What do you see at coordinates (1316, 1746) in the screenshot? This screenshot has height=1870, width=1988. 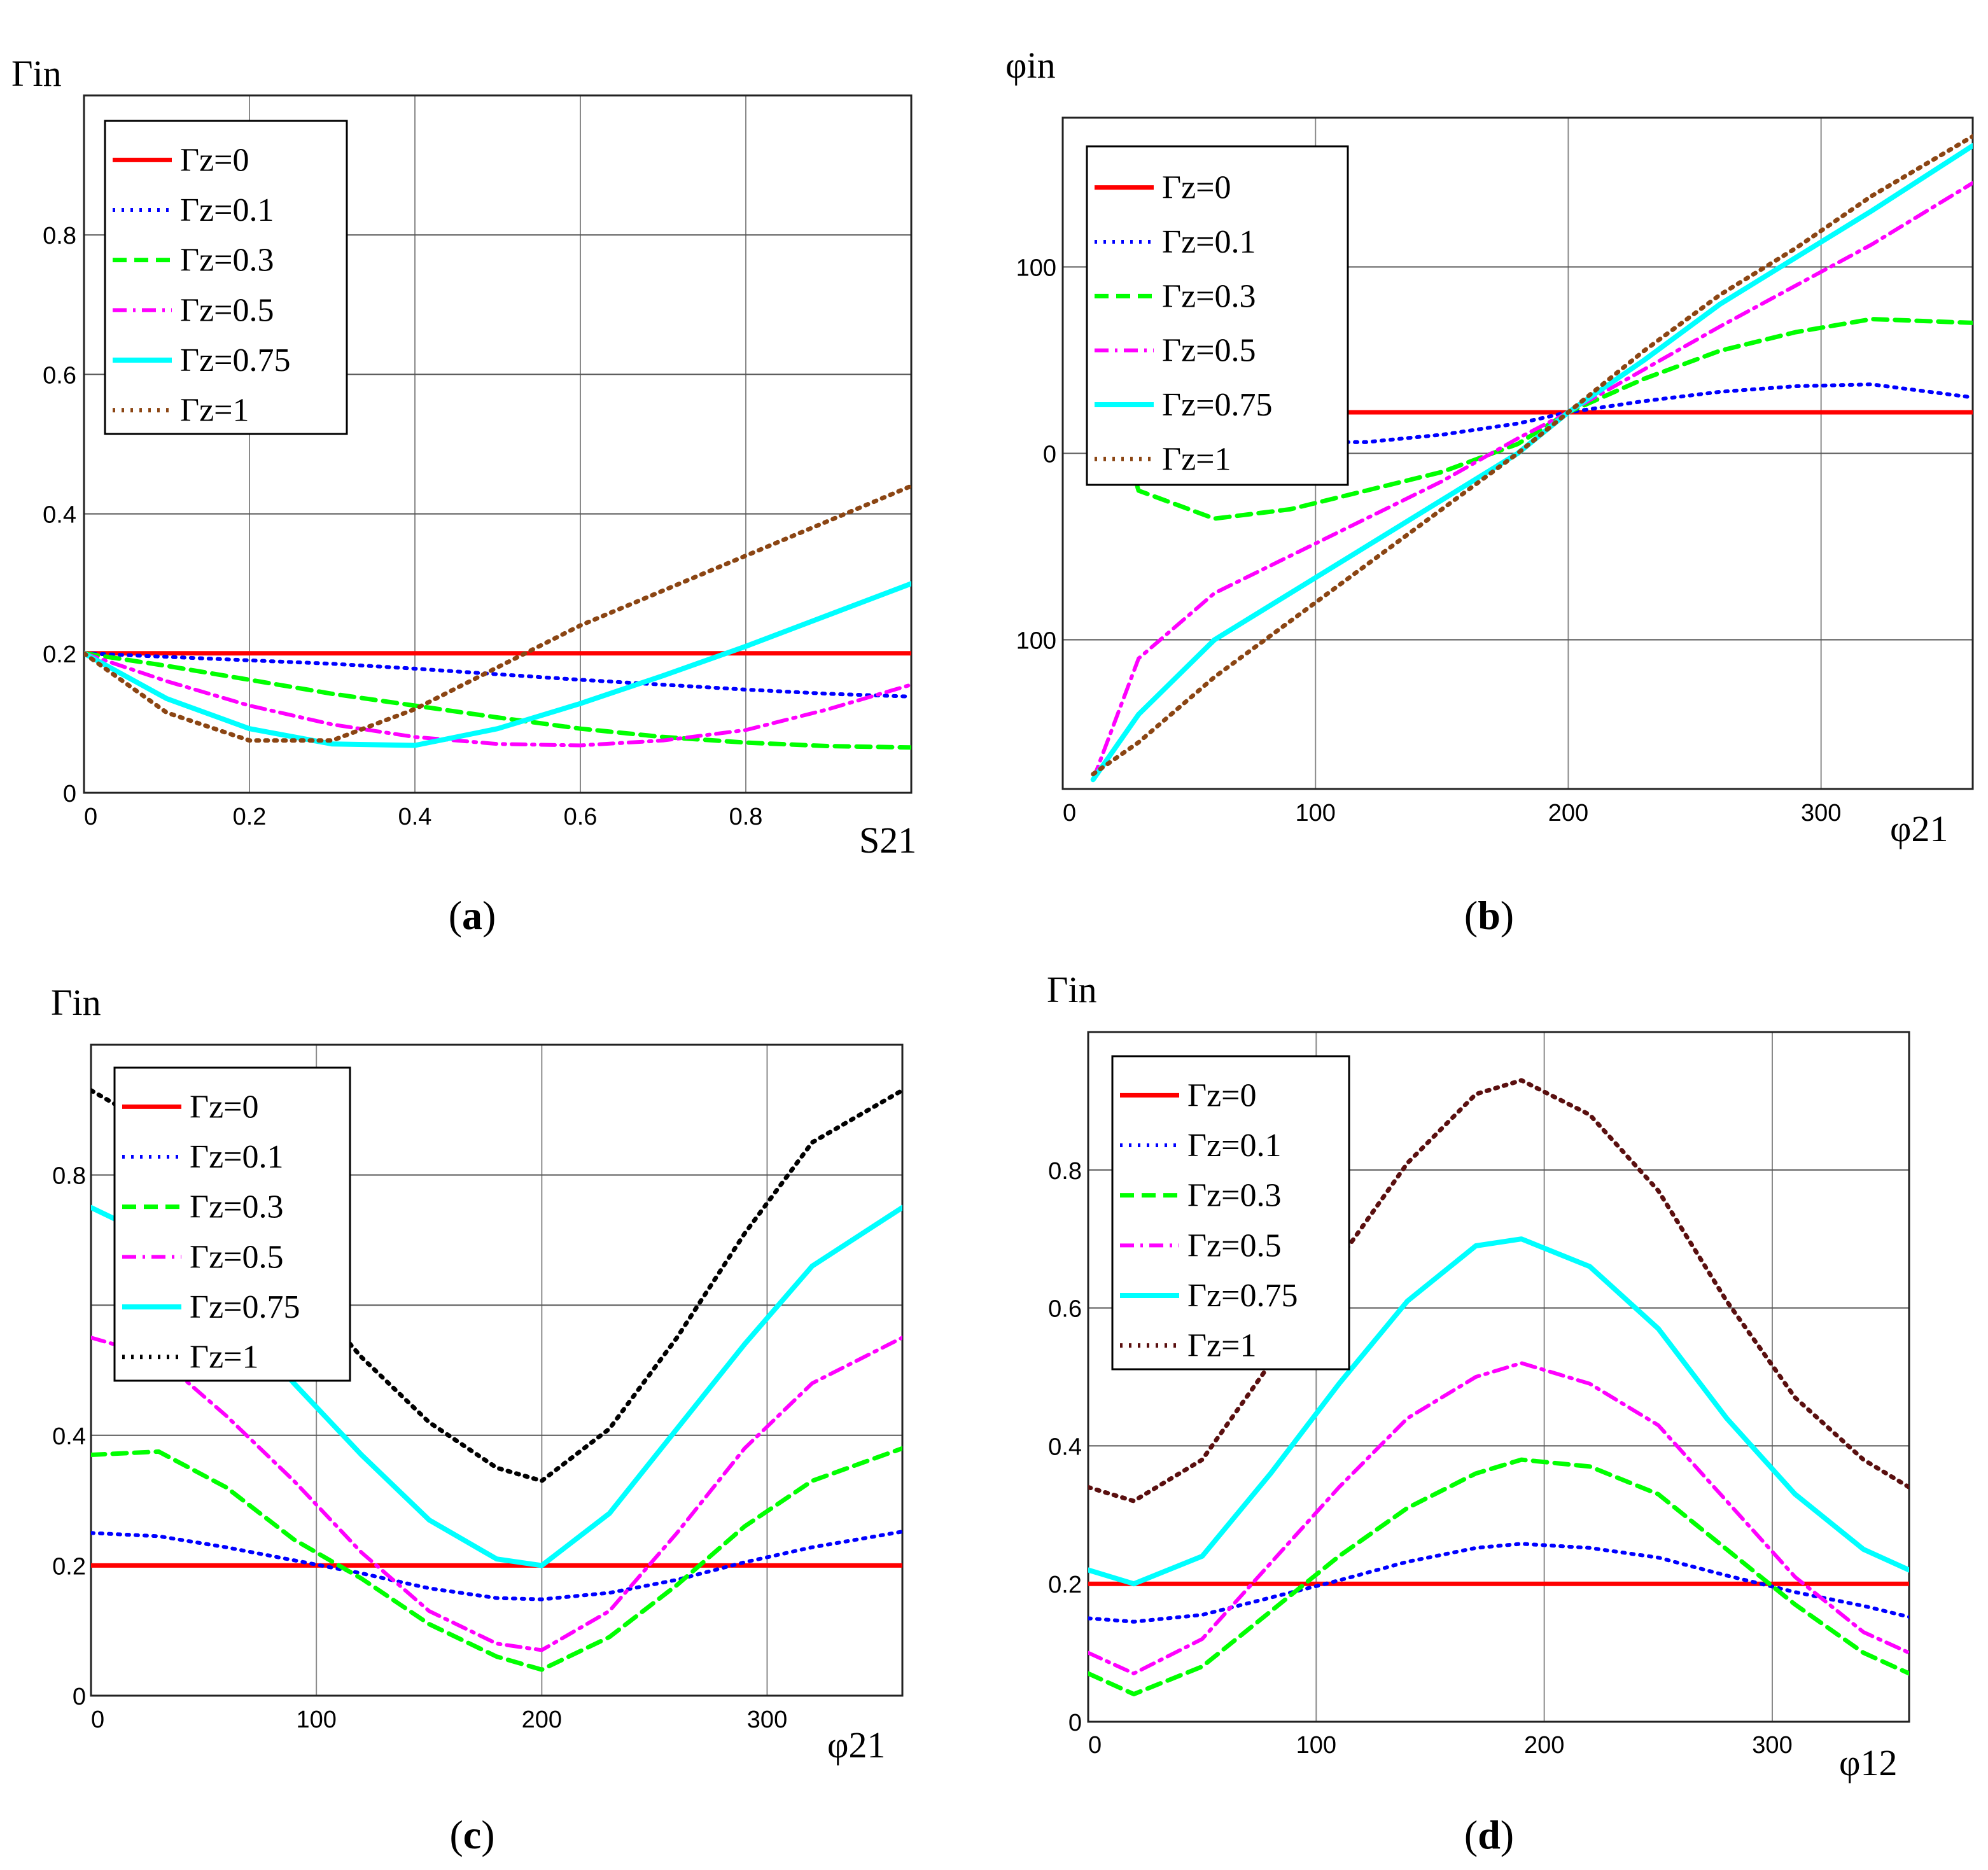 I see `panel-d-xtick-label: 100` at bounding box center [1316, 1746].